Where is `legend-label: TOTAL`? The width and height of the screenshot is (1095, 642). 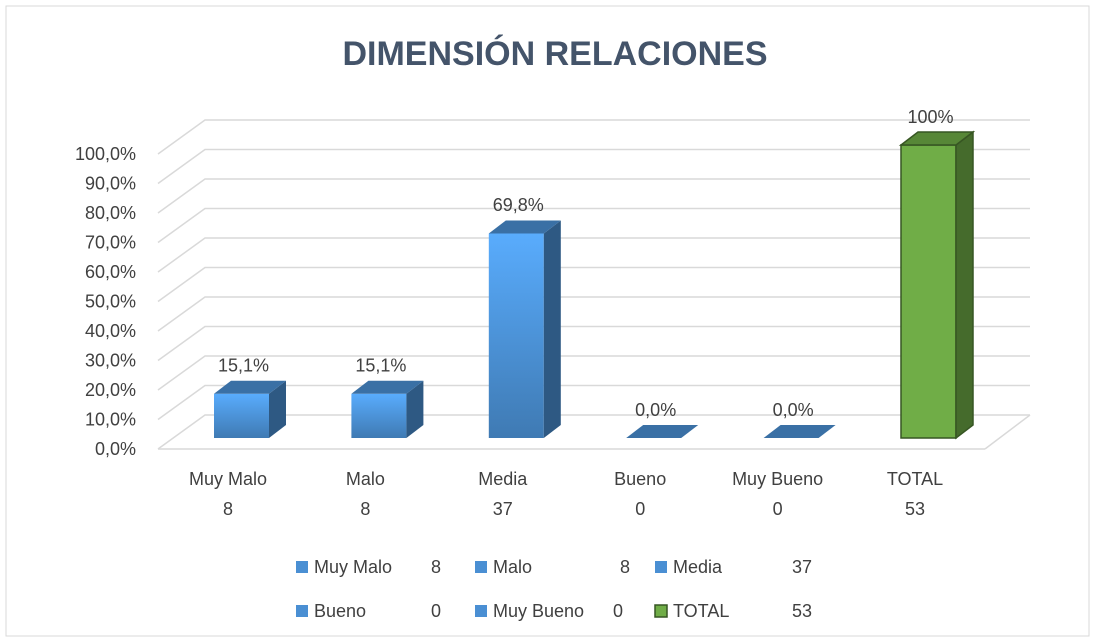 legend-label: TOTAL is located at coordinates (701, 611).